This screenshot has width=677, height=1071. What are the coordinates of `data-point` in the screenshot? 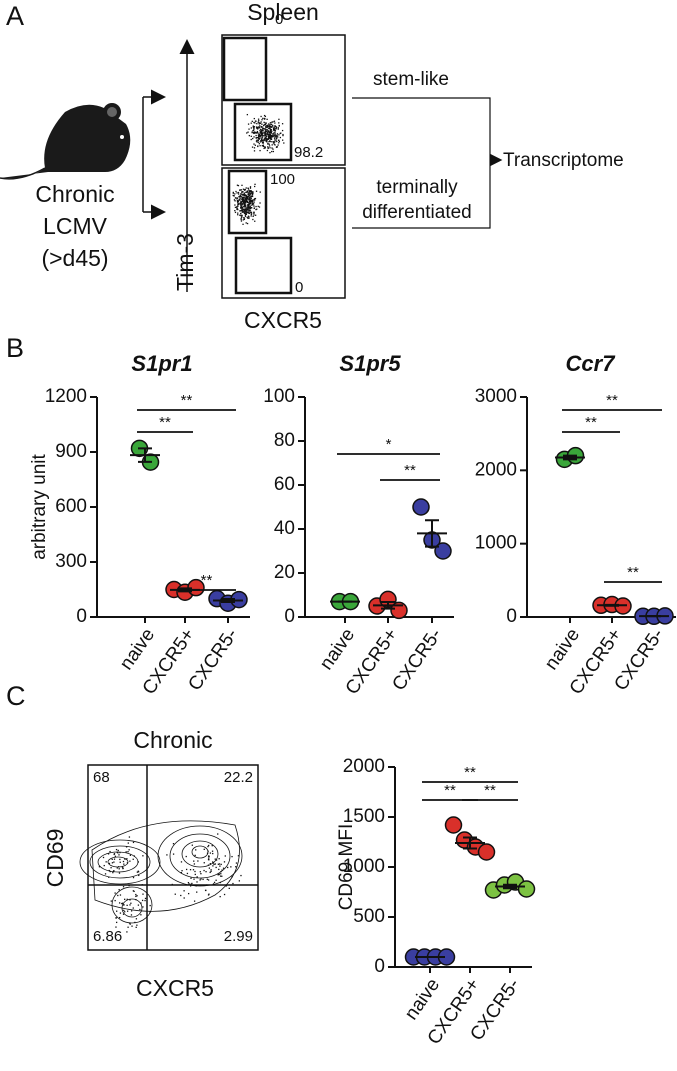 It's located at (453, 825).